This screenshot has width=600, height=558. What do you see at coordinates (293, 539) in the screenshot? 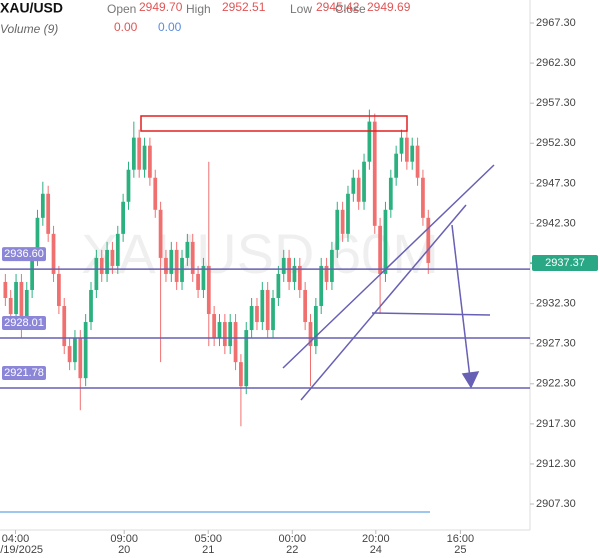
I see `x-tick-label: 00:00` at bounding box center [293, 539].